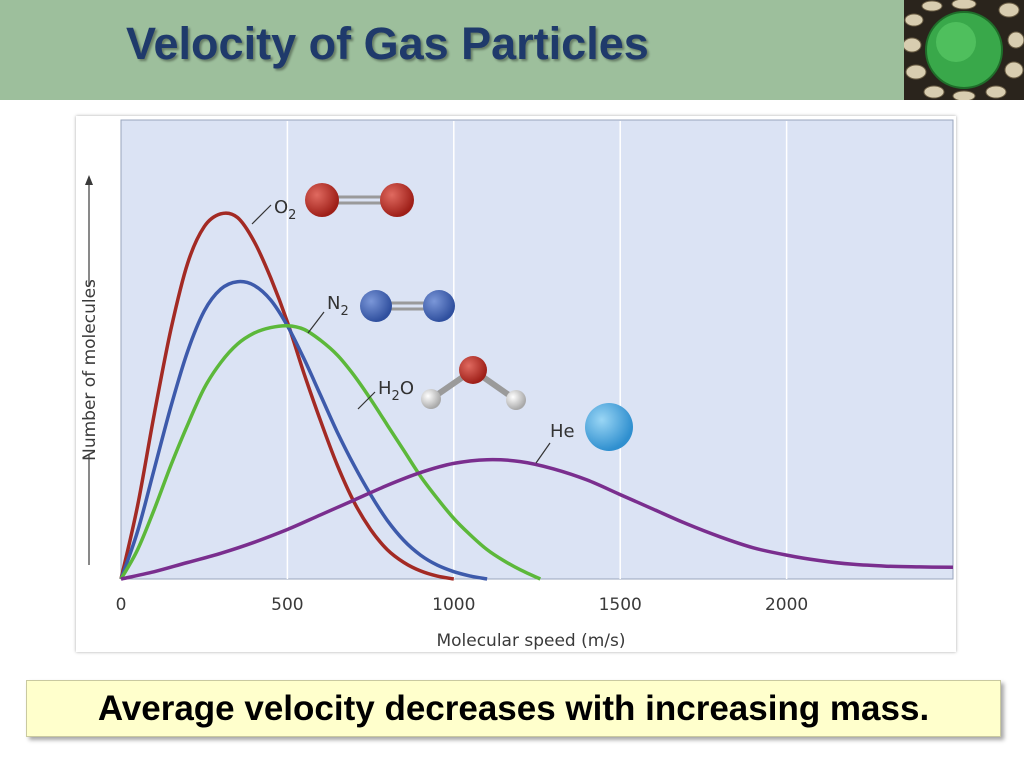  I want to click on title-bar: Velocity of Gas Particles, so click(512, 50).